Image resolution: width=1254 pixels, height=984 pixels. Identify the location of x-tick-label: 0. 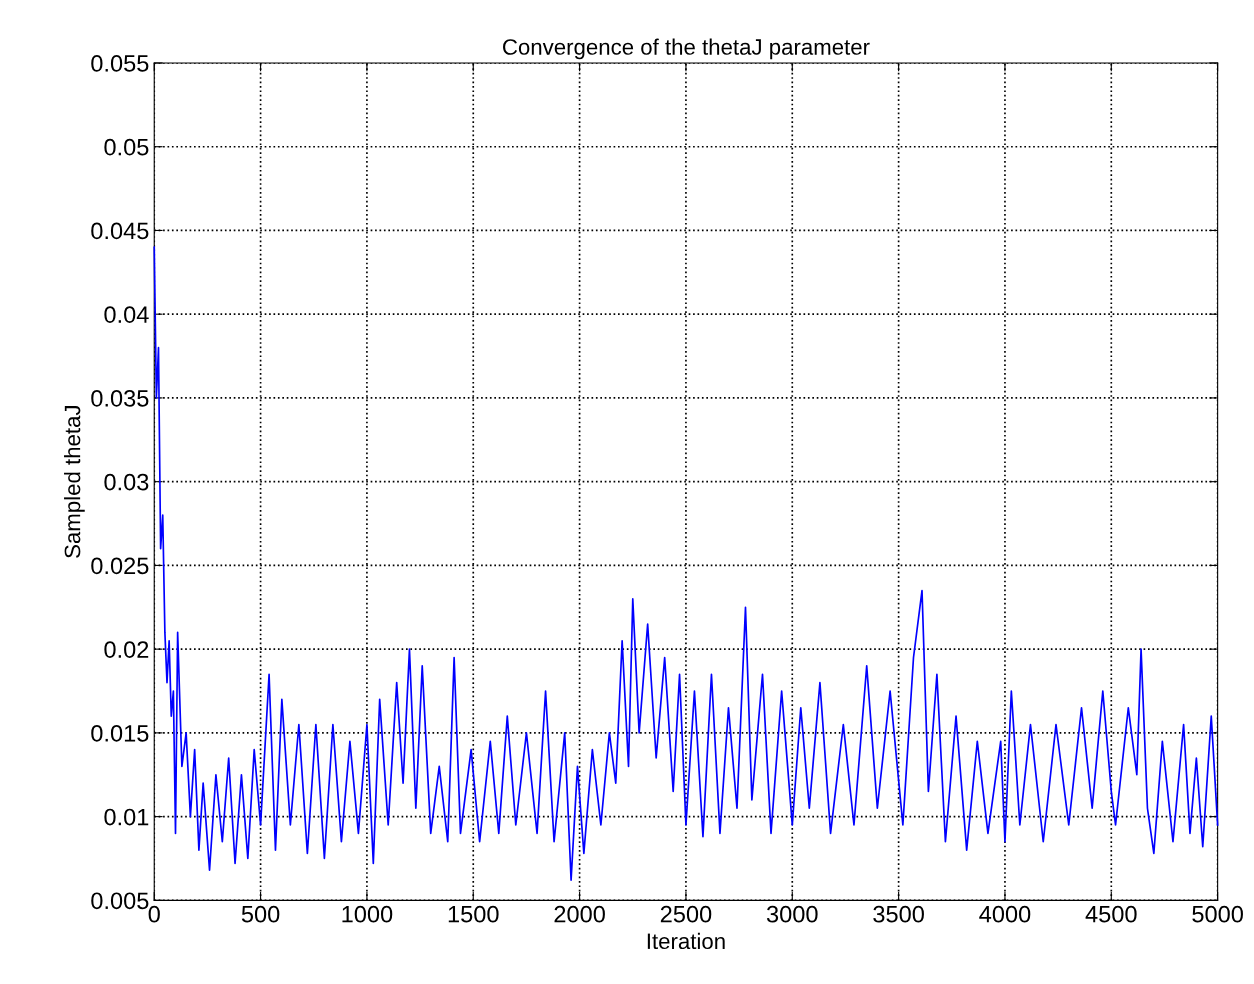
(154, 914).